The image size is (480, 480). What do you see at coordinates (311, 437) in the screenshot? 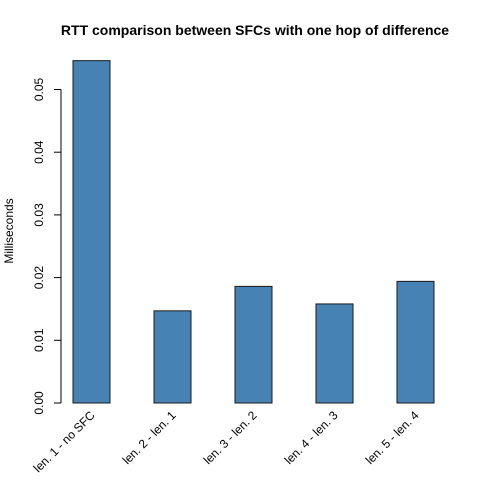
I see `x-category-label: len. 4 - len. 3` at bounding box center [311, 437].